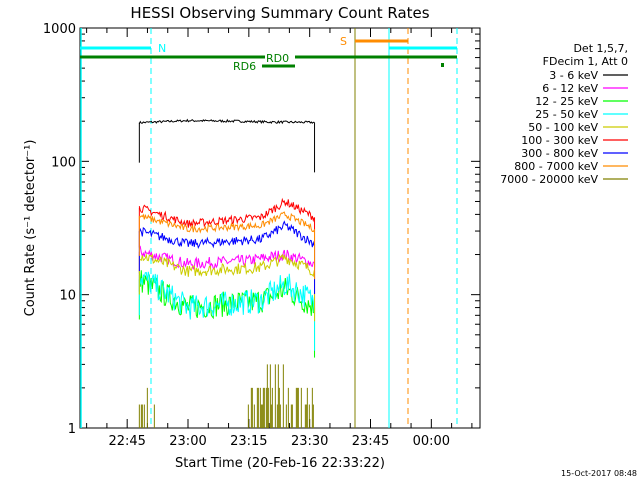 The image size is (640, 480). I want to click on series-3-6-keV-trace, so click(227, 145).